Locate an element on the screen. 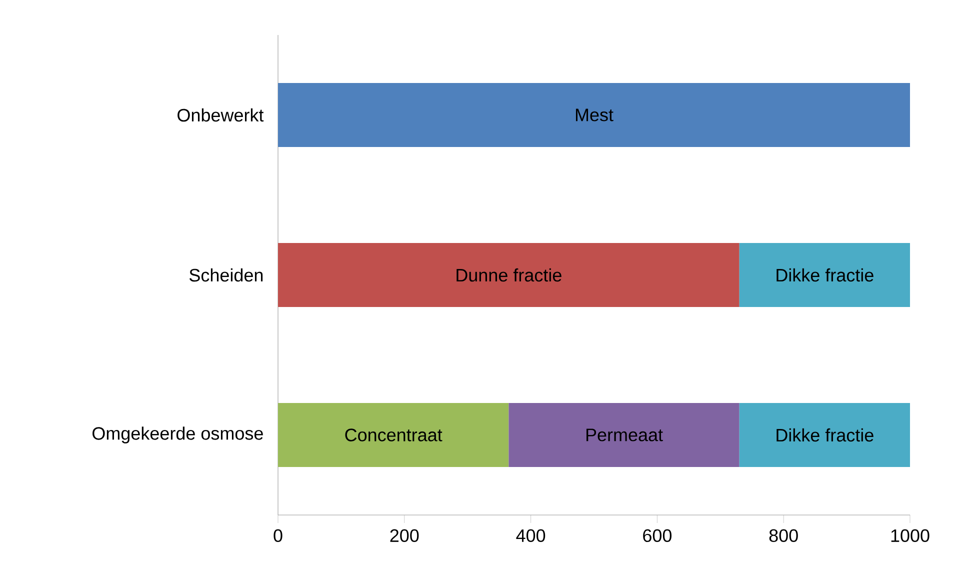  x-tick-label: 0 is located at coordinates (278, 535).